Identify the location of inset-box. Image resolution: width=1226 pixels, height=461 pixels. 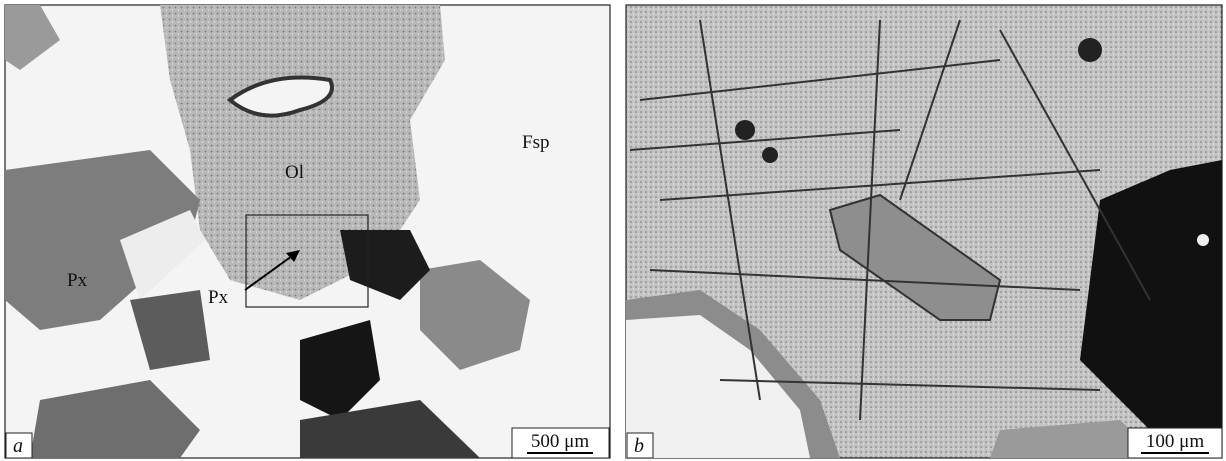
(307, 261).